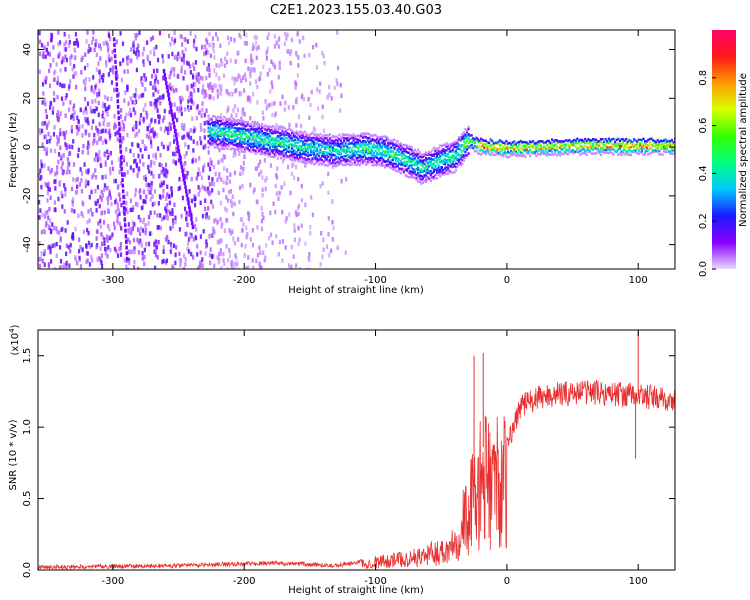  What do you see at coordinates (13, 150) in the screenshot?
I see `spectrogram-y-axis-label: Frequency (Hz)` at bounding box center [13, 150].